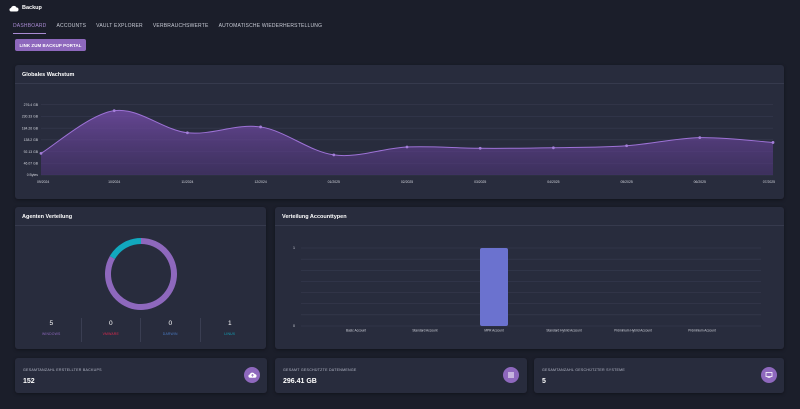 The height and width of the screenshot is (409, 800). I want to click on stat-card-systems: GESAMTANZAHL GESCHÜTZTER SYSTEME 5, so click(659, 375).